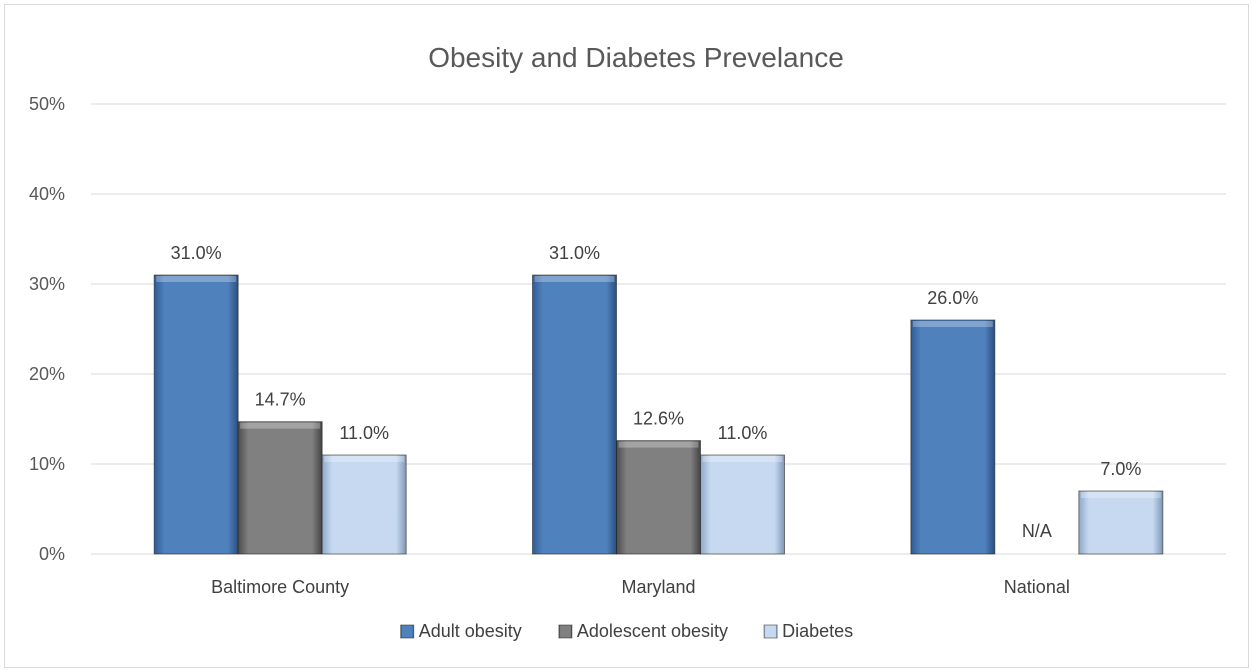 The image size is (1253, 672). Describe the element at coordinates (636, 57) in the screenshot. I see `chart-title: Obesity and Diabetes Prevelance` at that location.